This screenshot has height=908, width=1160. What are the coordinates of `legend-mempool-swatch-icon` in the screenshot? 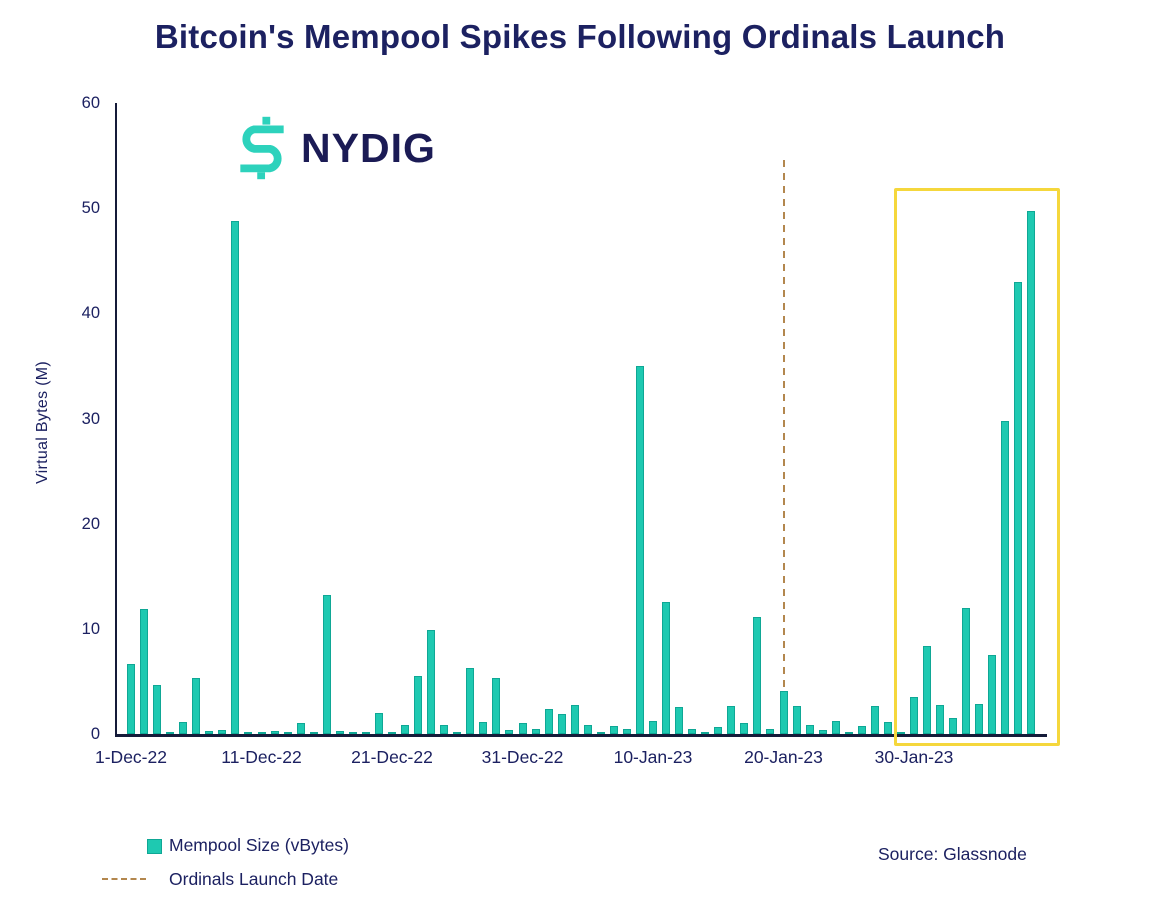 It's located at (154, 846).